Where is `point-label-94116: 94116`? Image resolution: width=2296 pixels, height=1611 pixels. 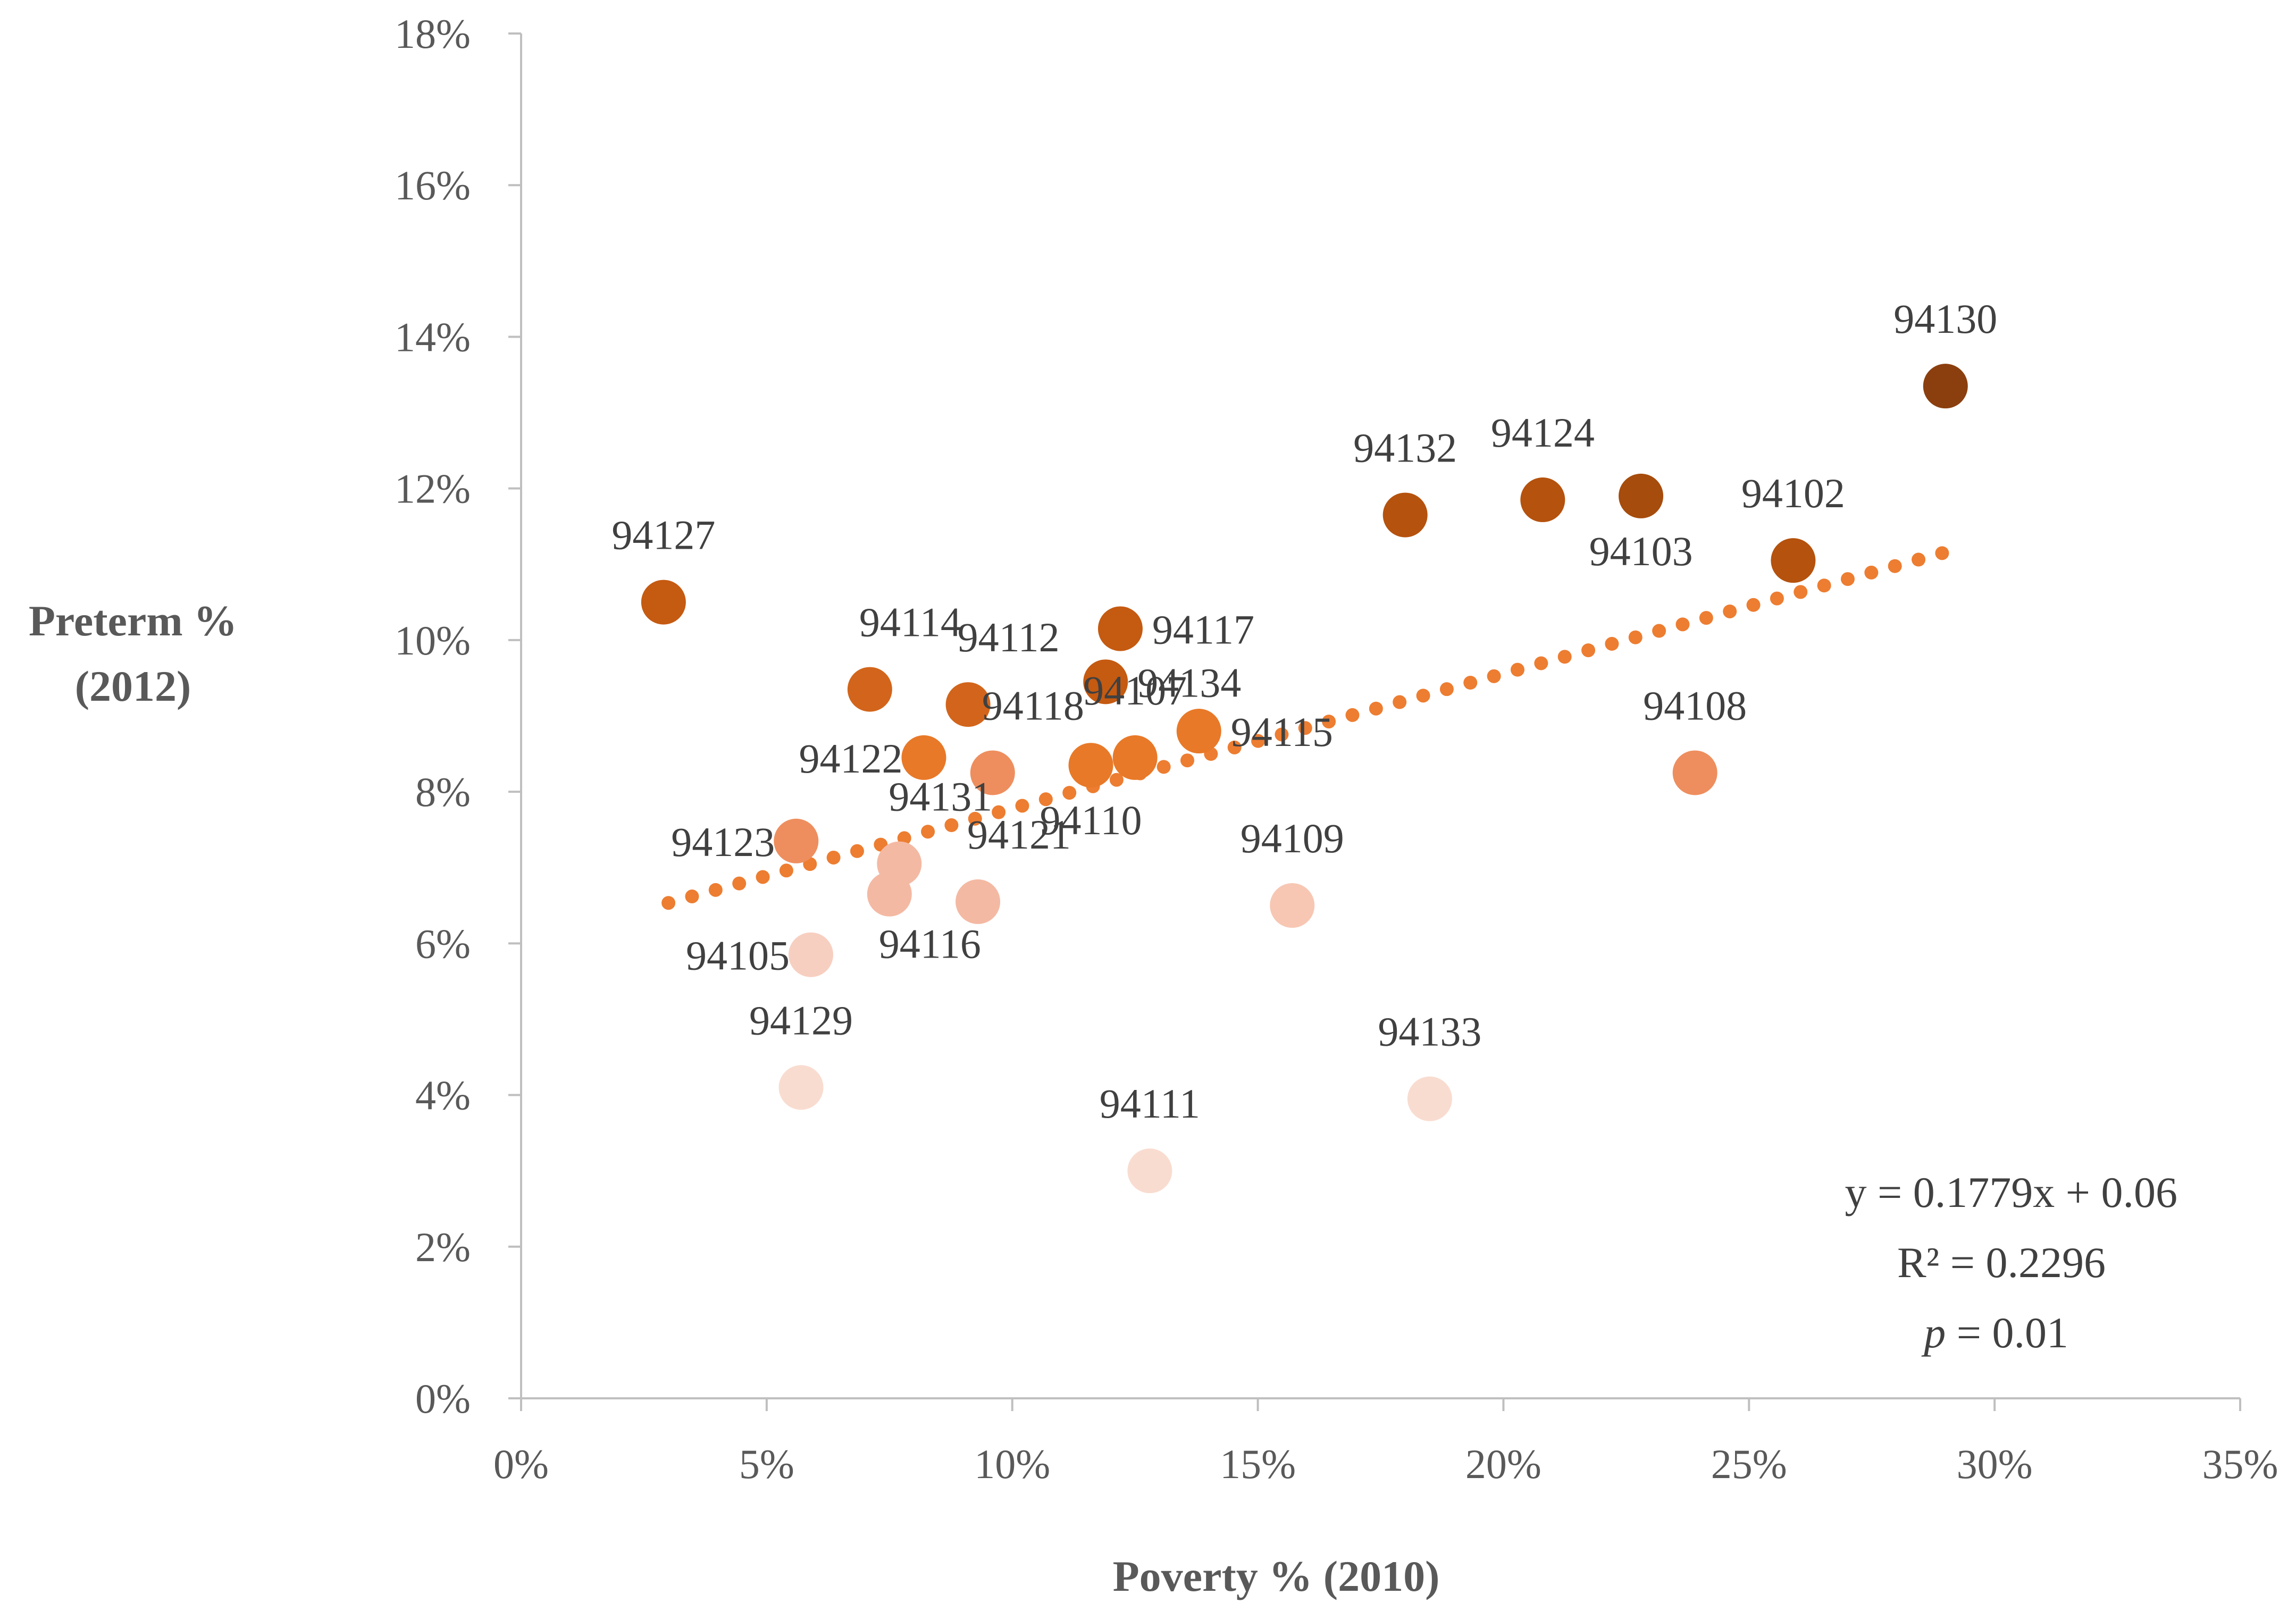
point-label-94116: 94116 is located at coordinates (930, 944).